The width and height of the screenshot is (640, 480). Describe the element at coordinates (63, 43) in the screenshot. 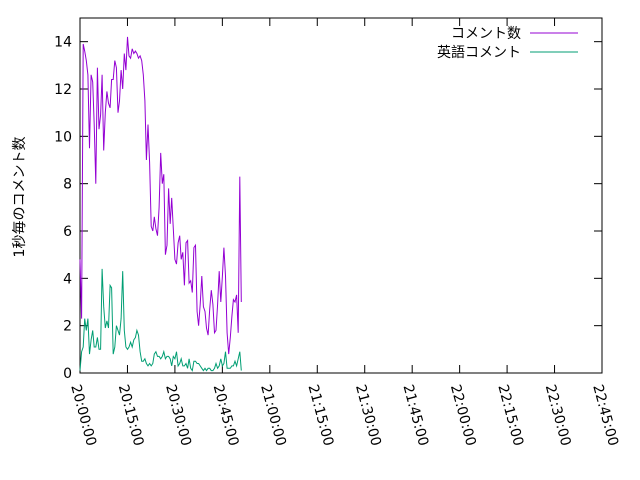

I see `y-tick-label: 14` at that location.